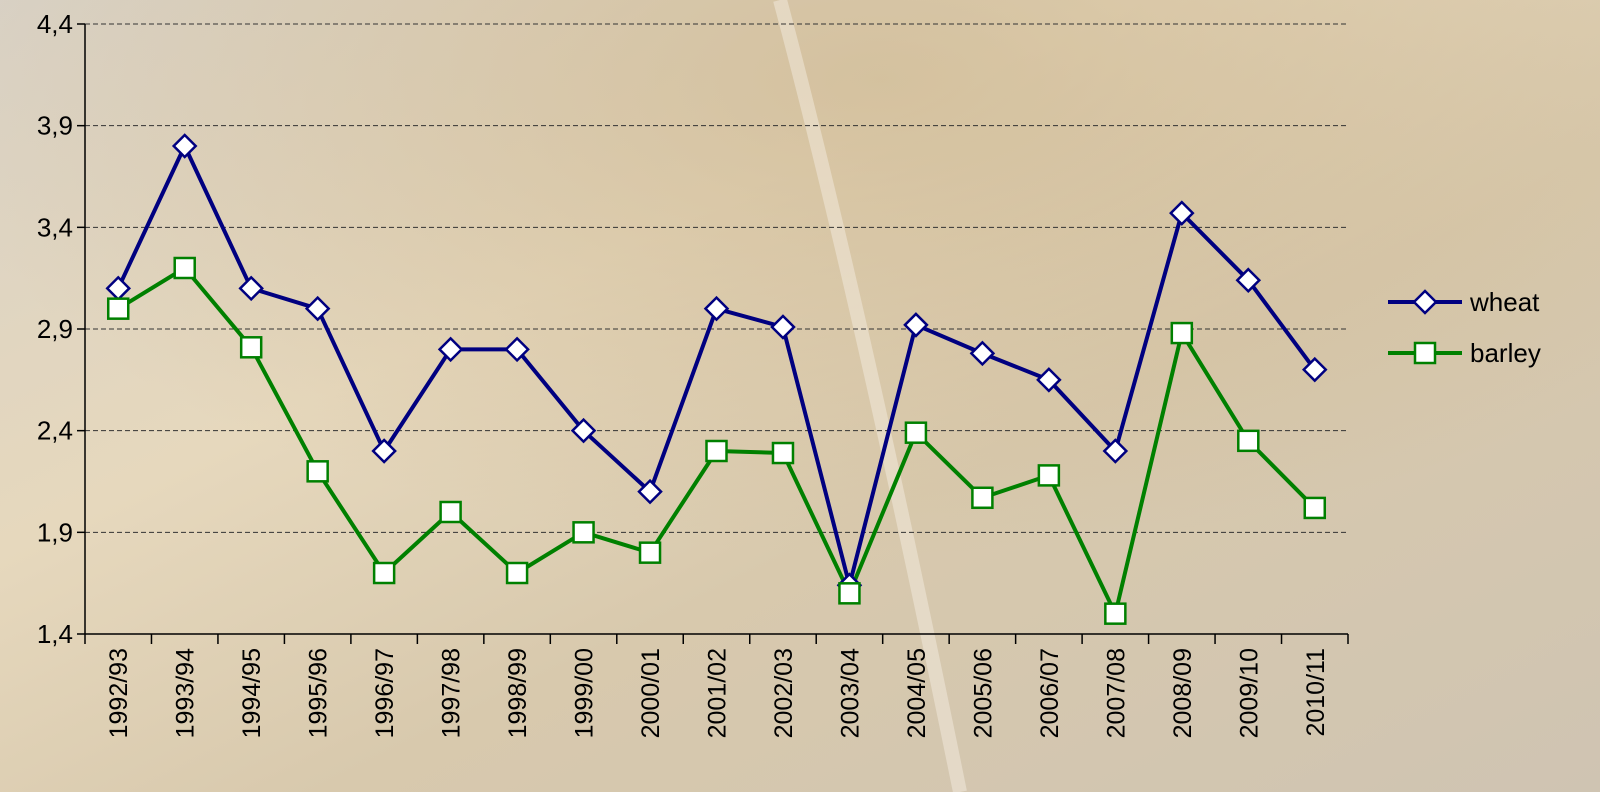 Image resolution: width=1600 pixels, height=792 pixels. What do you see at coordinates (385, 693) in the screenshot?
I see `x-tick-label: 1996/97` at bounding box center [385, 693].